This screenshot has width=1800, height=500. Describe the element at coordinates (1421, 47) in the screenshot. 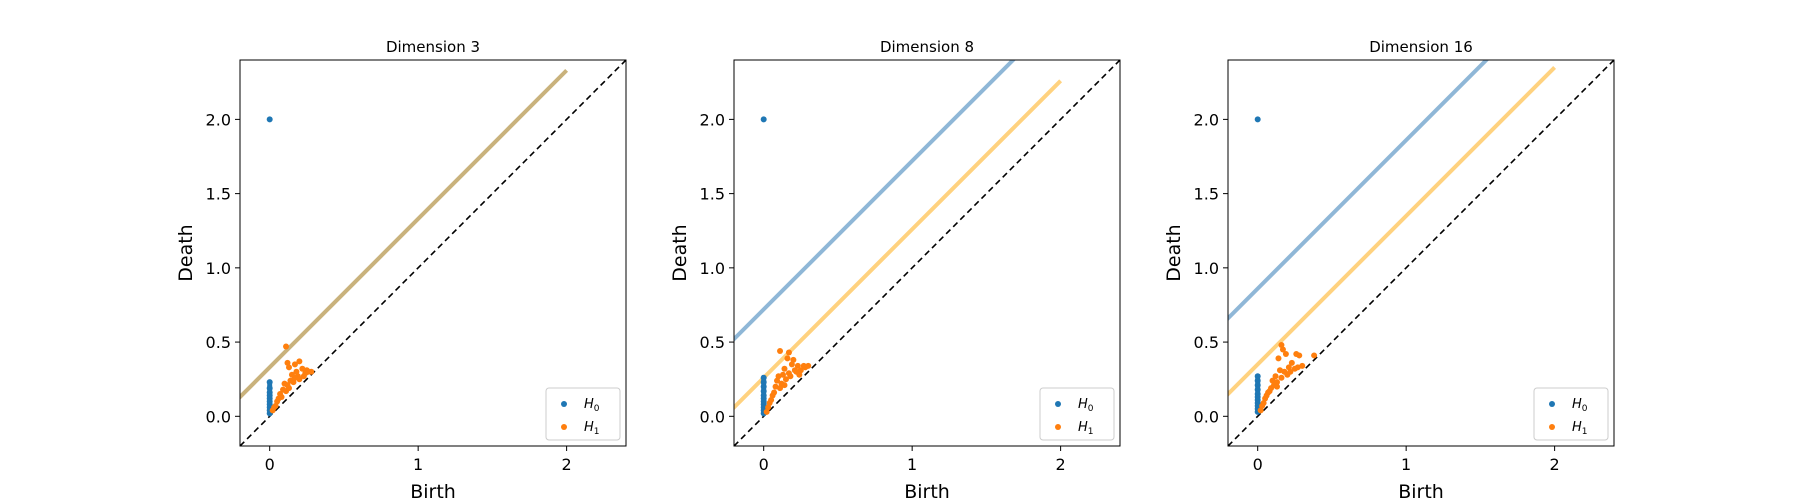

I see `chart-3-title: Dimension 16` at that location.